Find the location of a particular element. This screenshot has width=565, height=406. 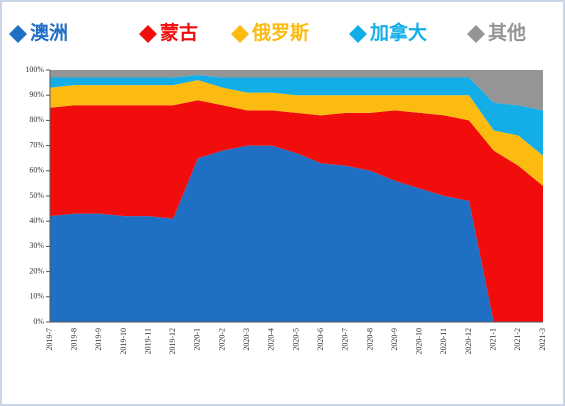

x-tick-label: 2020-4 is located at coordinates (271, 339).